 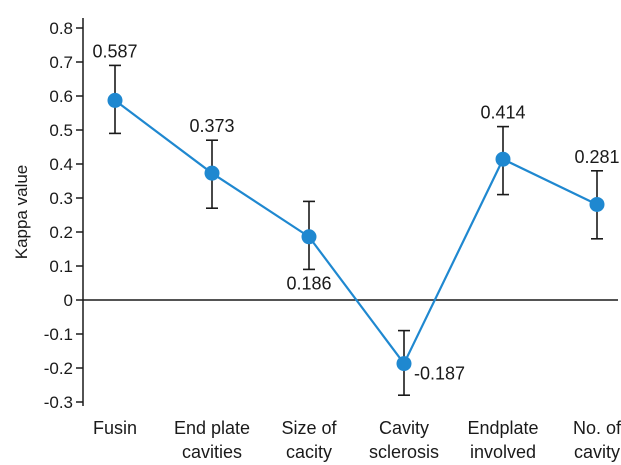 What do you see at coordinates (309, 452) in the screenshot?
I see `x-category-label: cacity` at bounding box center [309, 452].